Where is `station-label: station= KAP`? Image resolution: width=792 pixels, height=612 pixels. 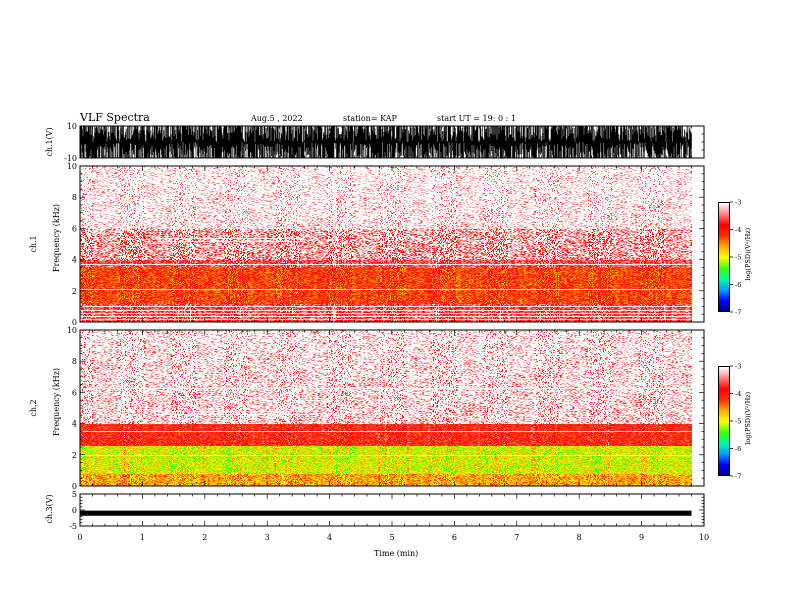
station-label: station= KAP is located at coordinates (370, 118).